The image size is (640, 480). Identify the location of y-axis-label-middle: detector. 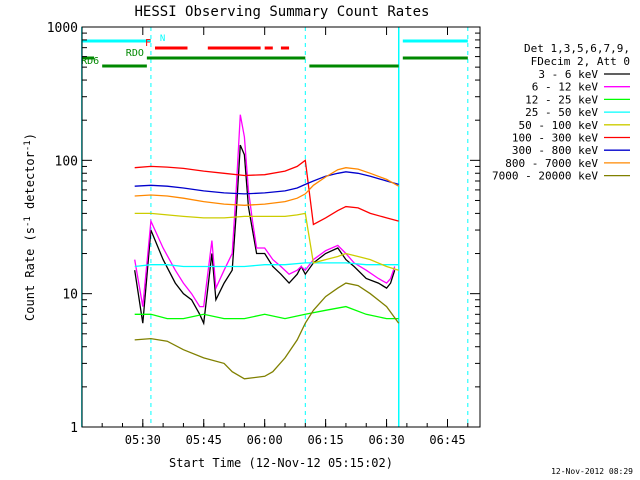
(30, 183).